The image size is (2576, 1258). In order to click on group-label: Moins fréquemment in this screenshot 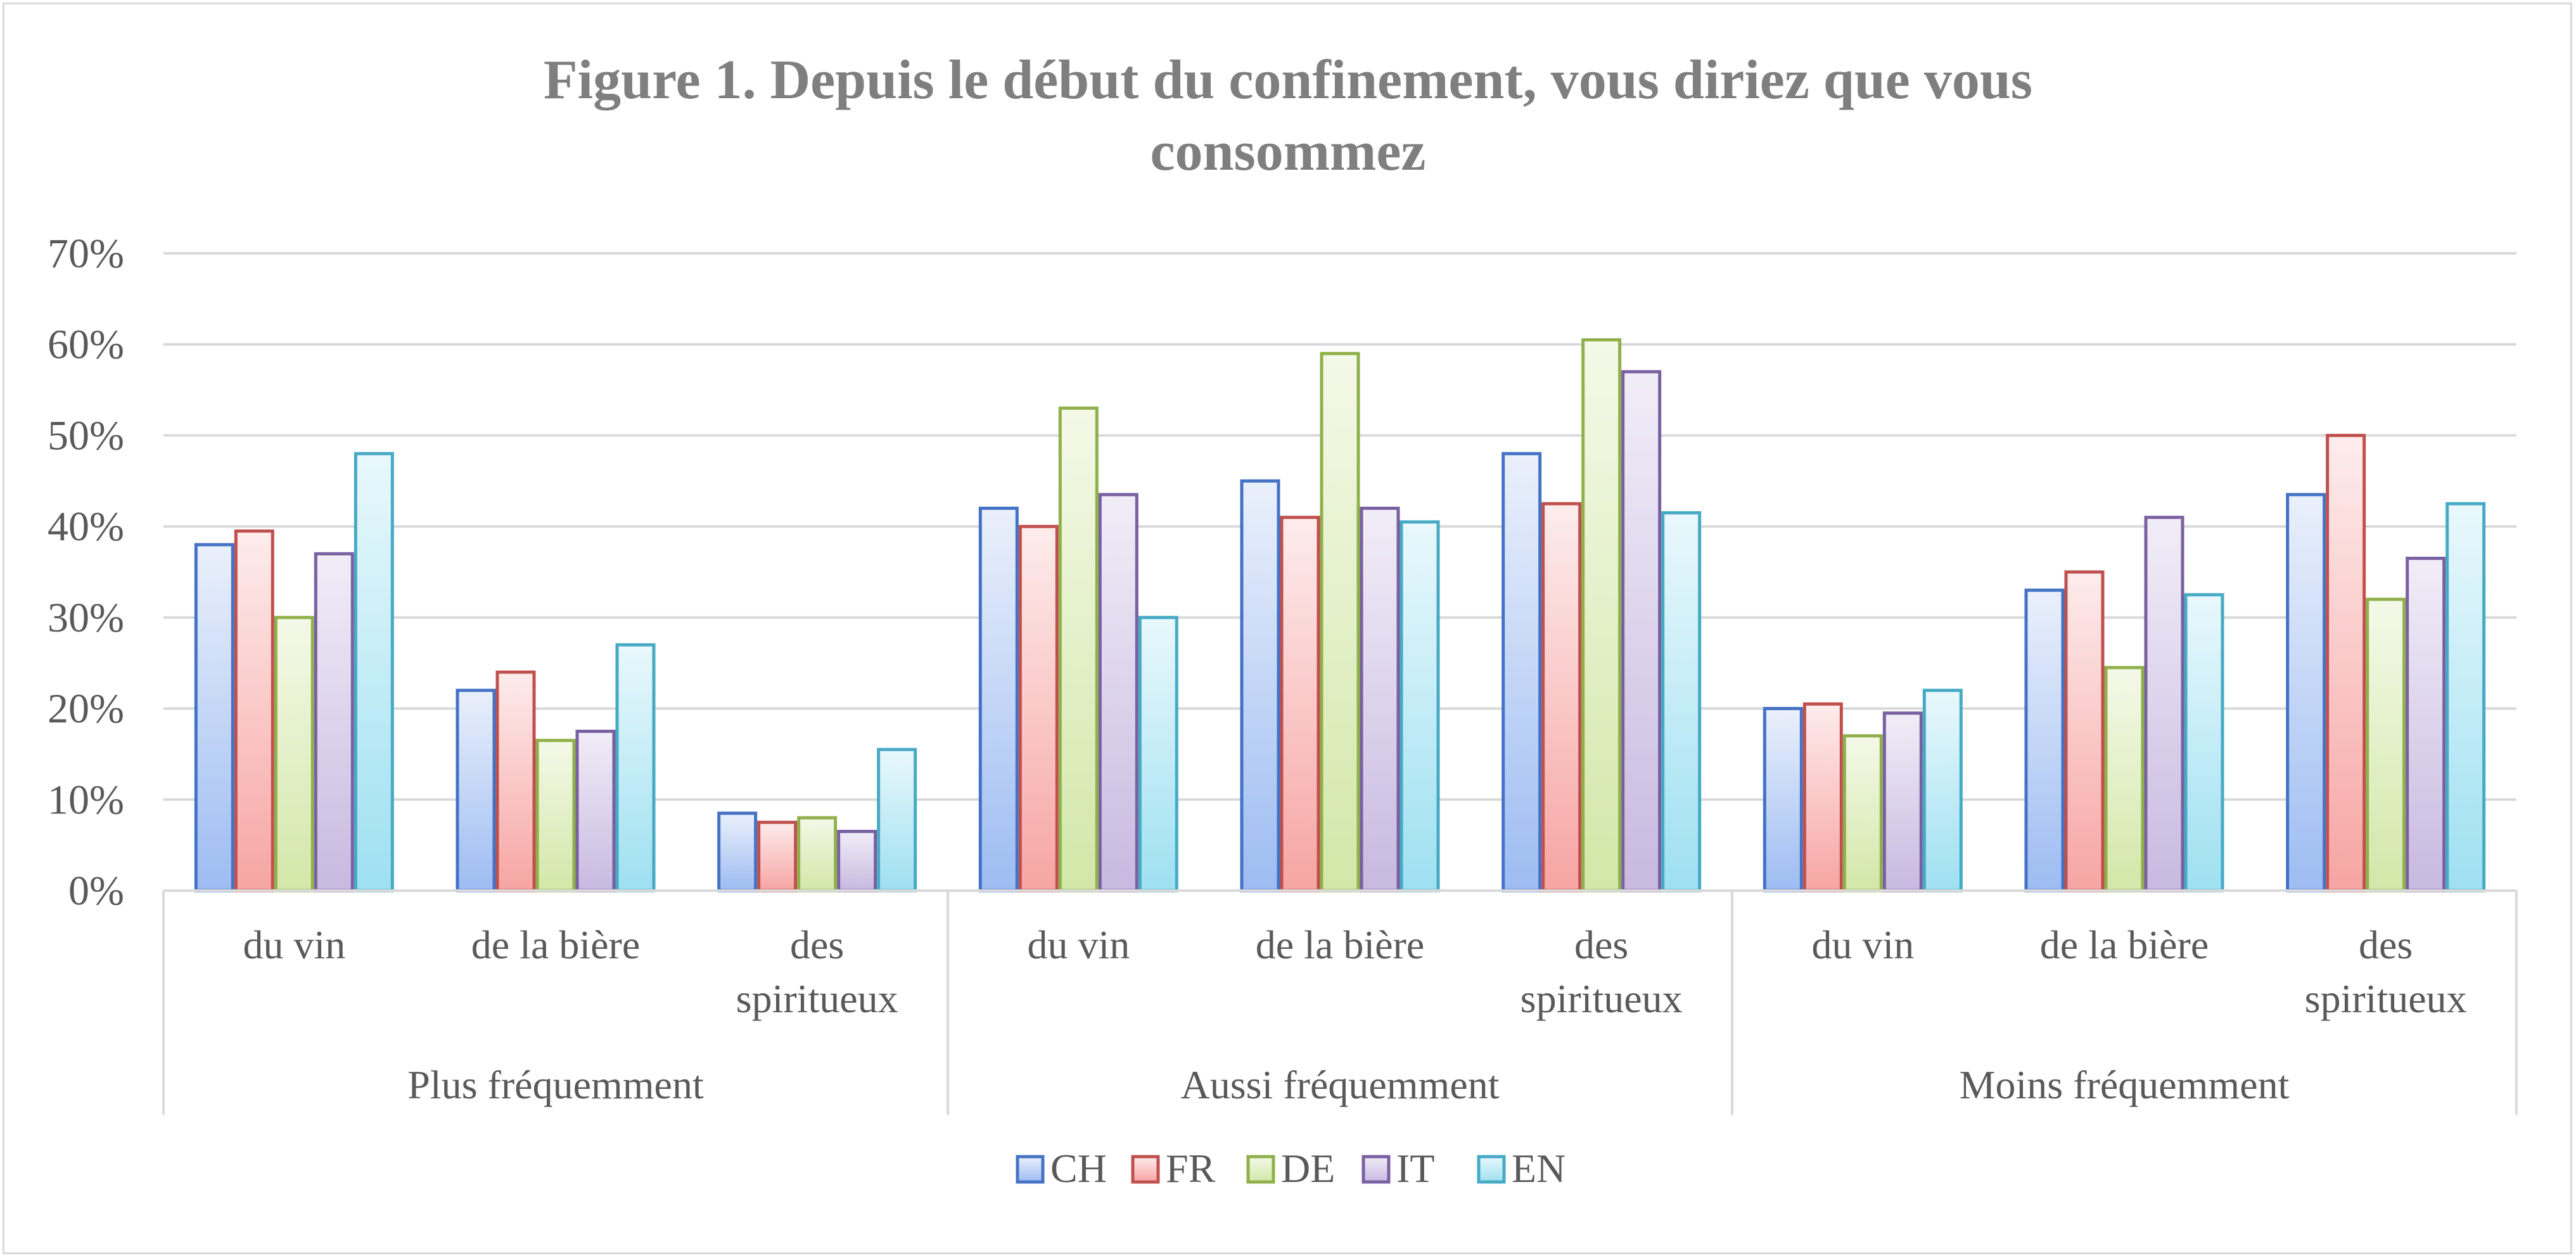, I will do `click(2125, 1085)`.